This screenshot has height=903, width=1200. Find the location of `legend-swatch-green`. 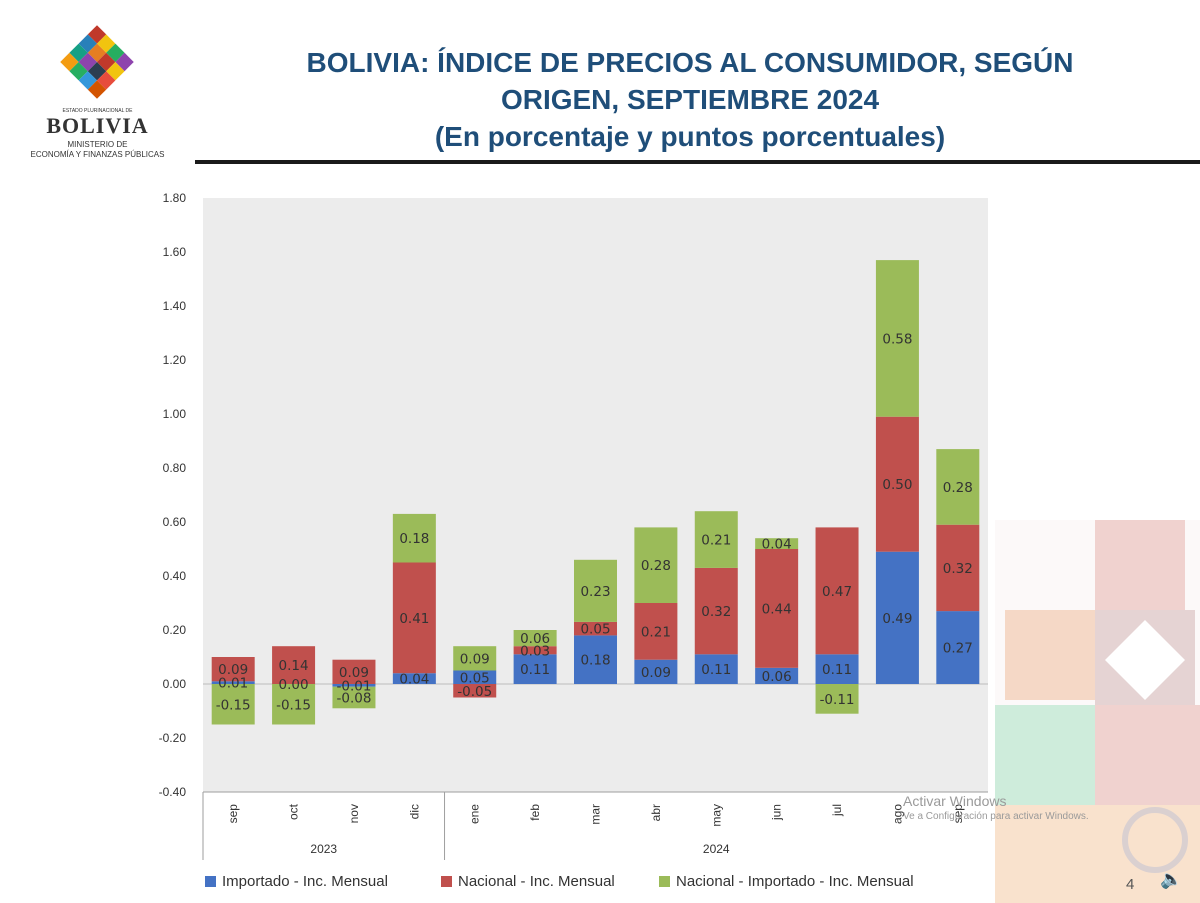

legend-swatch-green is located at coordinates (664, 881).